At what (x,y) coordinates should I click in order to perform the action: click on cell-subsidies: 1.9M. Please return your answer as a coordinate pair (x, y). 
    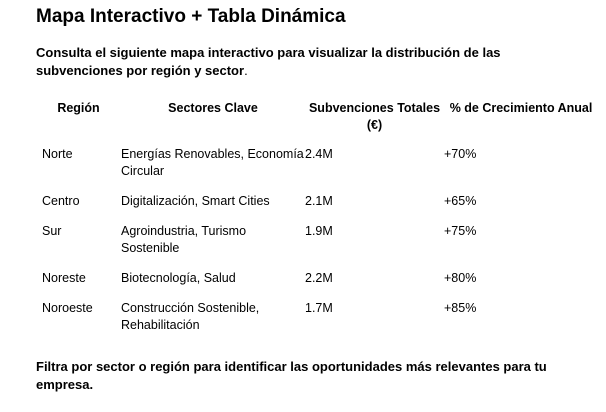
    Looking at the image, I should click on (319, 231).